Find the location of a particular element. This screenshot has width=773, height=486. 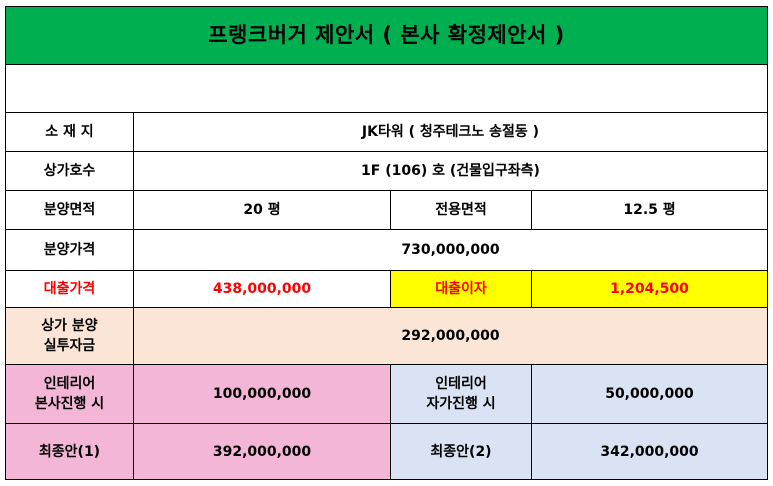

final-plan2-value: 342,000,000 is located at coordinates (649, 451).